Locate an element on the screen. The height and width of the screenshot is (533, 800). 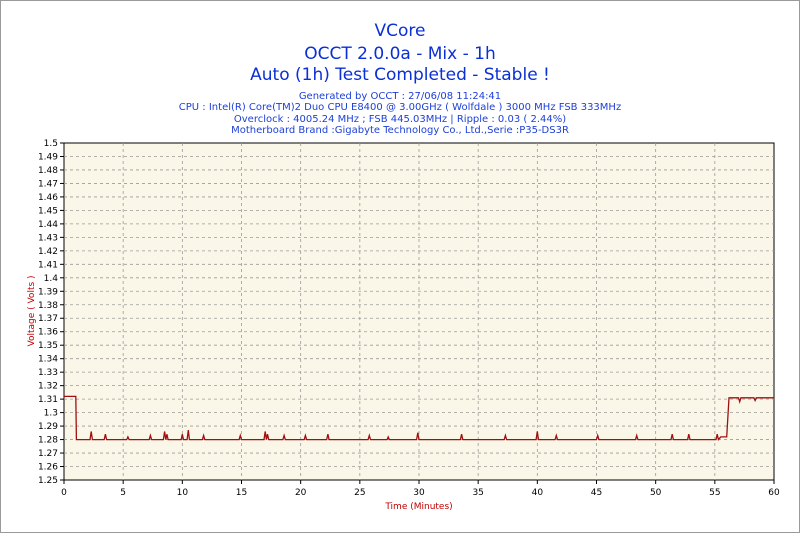
y-tick-label: 1.31 is located at coordinates (48, 400).